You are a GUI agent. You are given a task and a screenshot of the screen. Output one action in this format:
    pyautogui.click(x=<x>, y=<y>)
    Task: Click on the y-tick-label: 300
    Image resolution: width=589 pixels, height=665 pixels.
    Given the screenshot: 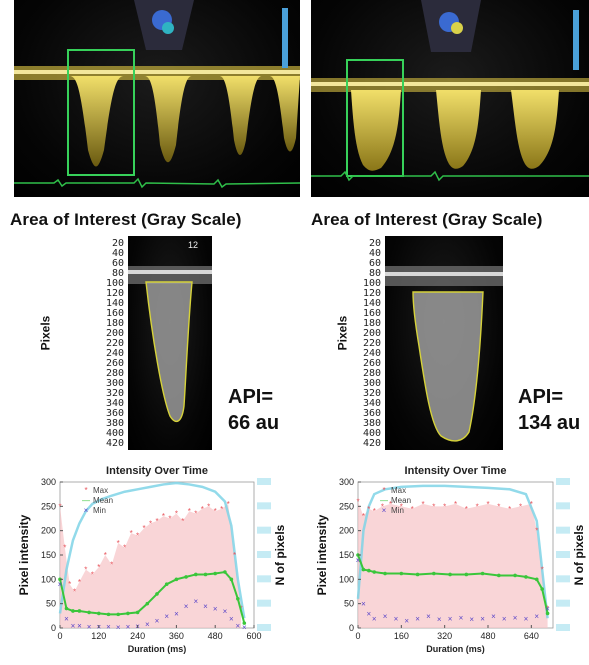 What is the action you would take?
    pyautogui.click(x=48, y=482)
    